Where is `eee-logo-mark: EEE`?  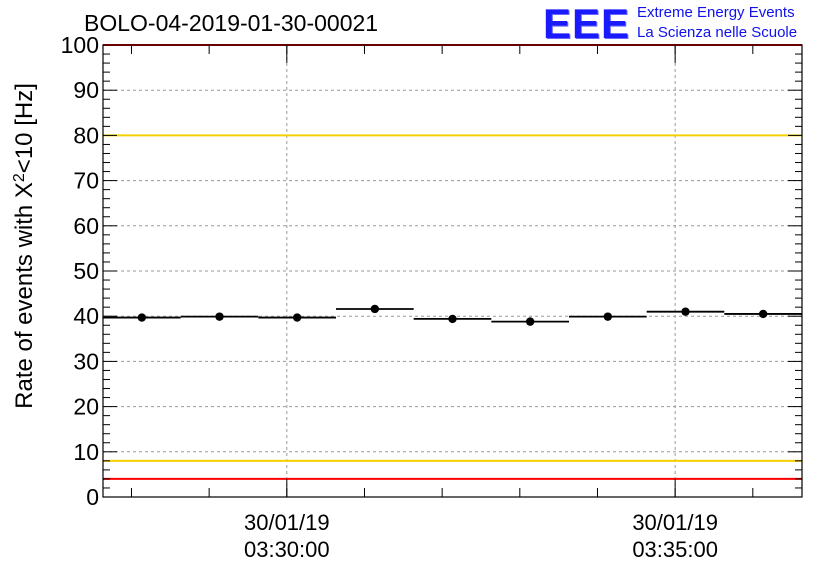
eee-logo-mark: EEE is located at coordinates (587, 23).